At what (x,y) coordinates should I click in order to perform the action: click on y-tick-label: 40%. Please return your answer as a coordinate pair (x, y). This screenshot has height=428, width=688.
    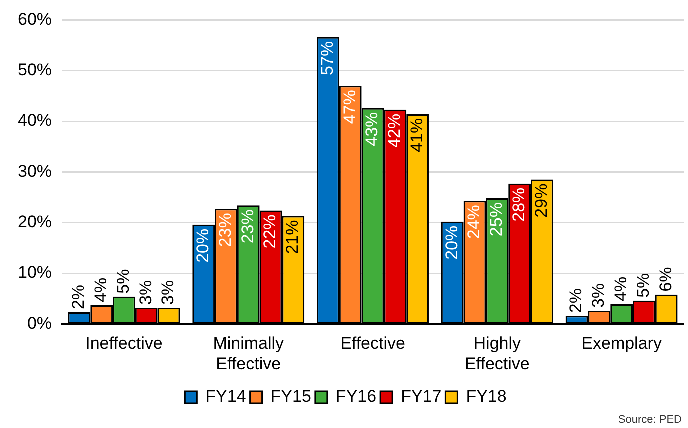
    Looking at the image, I should click on (35, 120).